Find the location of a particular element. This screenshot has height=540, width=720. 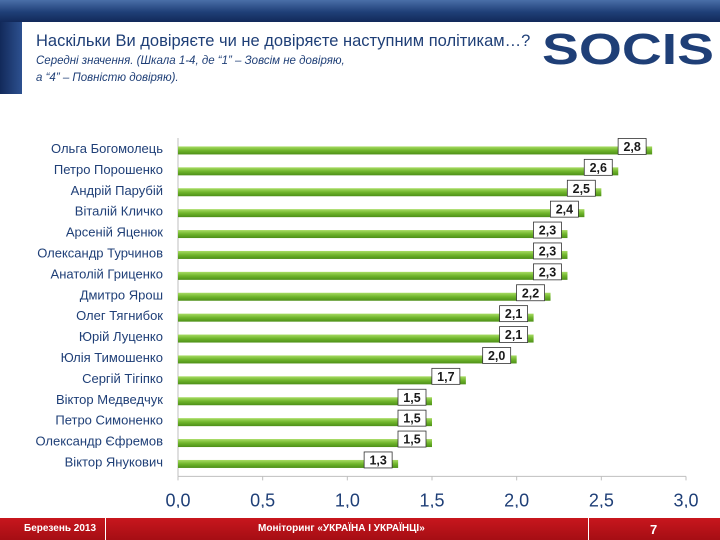

data-label: 2,2 is located at coordinates (530, 293).